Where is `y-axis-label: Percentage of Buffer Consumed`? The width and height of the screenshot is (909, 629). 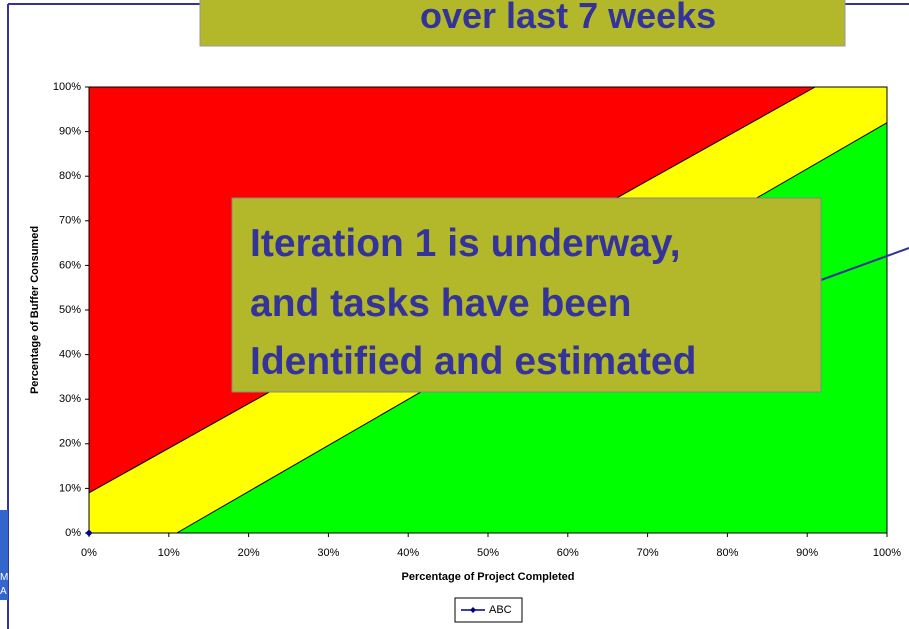 y-axis-label: Percentage of Buffer Consumed is located at coordinates (35, 310).